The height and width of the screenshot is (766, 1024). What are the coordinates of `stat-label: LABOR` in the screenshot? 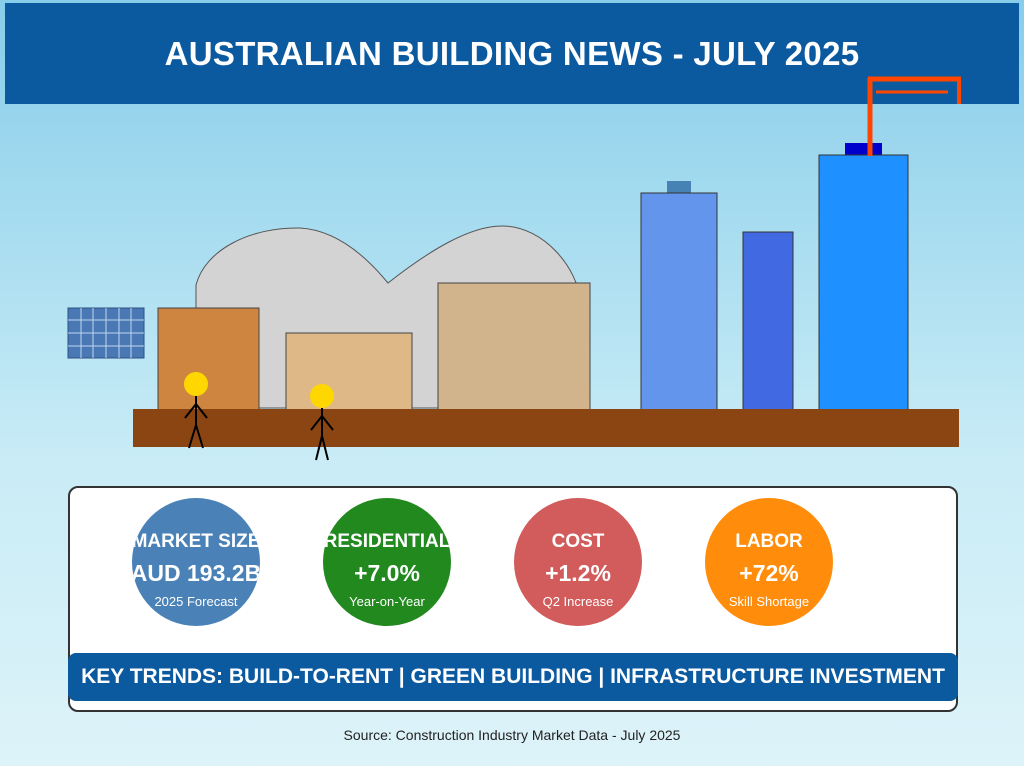 It's located at (769, 541).